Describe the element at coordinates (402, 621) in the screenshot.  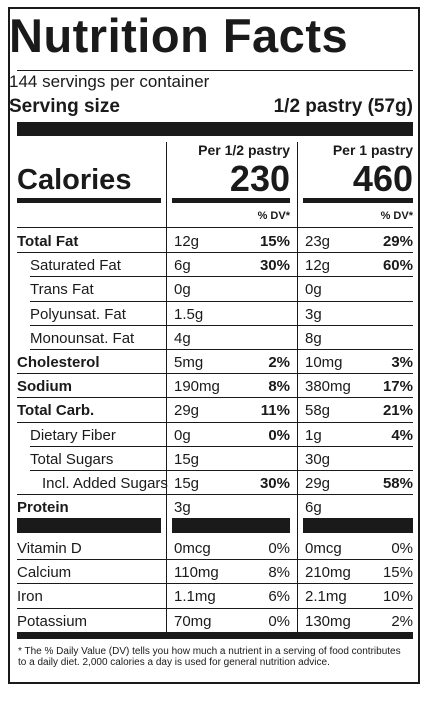
I see `dv-per-one: 2%` at that location.